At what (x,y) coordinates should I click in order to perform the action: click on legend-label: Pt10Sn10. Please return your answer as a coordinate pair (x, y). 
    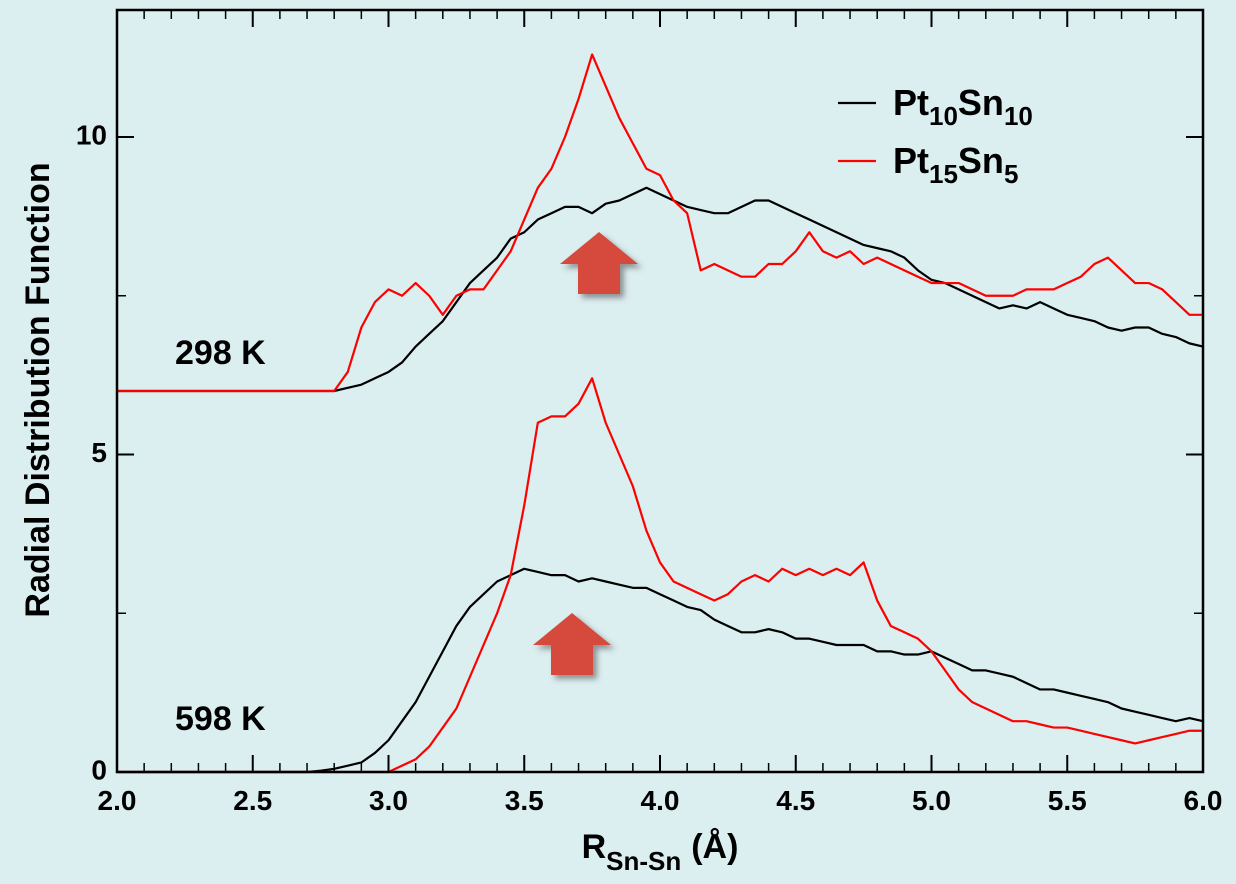
    Looking at the image, I should click on (963, 106).